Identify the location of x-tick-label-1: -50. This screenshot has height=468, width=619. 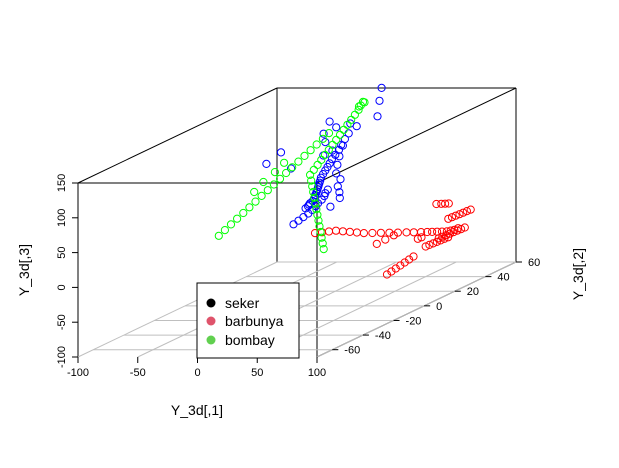
(138, 373).